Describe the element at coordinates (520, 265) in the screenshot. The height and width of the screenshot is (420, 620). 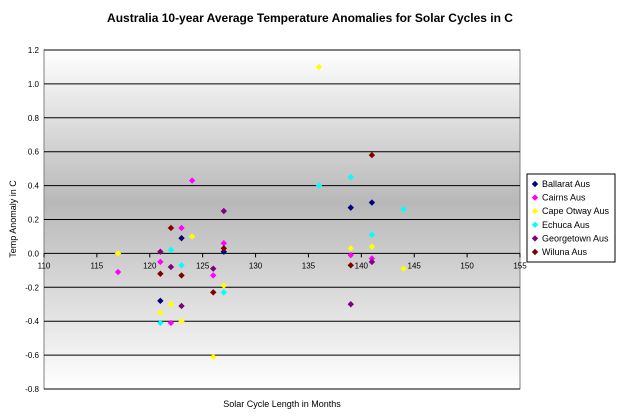
I see `x-tick-label: 155` at that location.